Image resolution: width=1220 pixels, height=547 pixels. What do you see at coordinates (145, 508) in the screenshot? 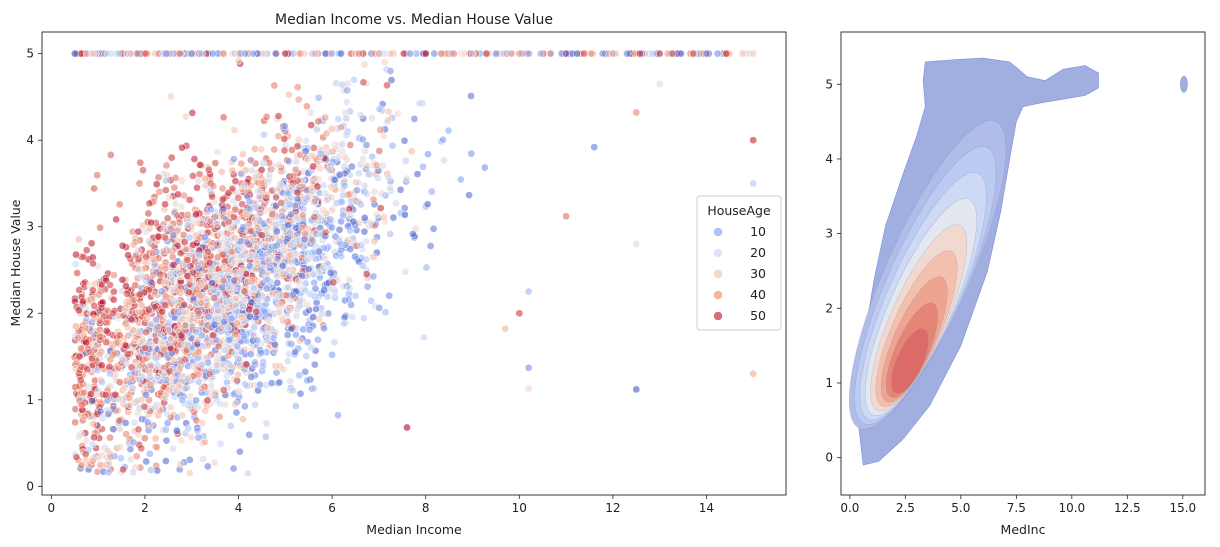
I see `x-tick-label: 2` at bounding box center [145, 508].